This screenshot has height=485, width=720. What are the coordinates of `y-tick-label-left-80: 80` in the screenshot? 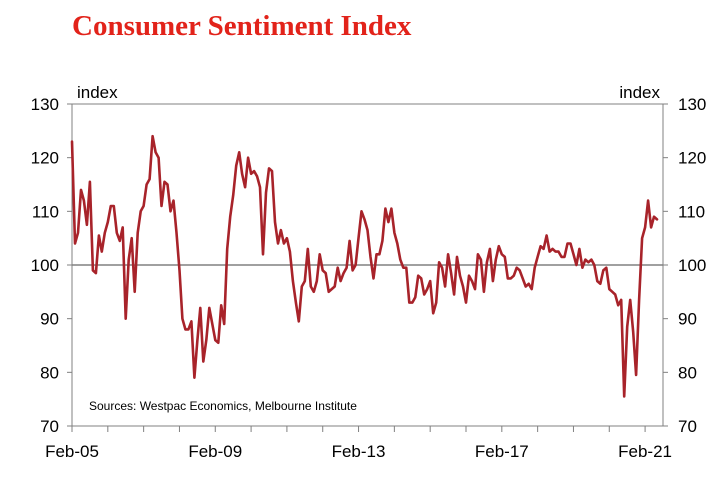 It's located at (49, 372).